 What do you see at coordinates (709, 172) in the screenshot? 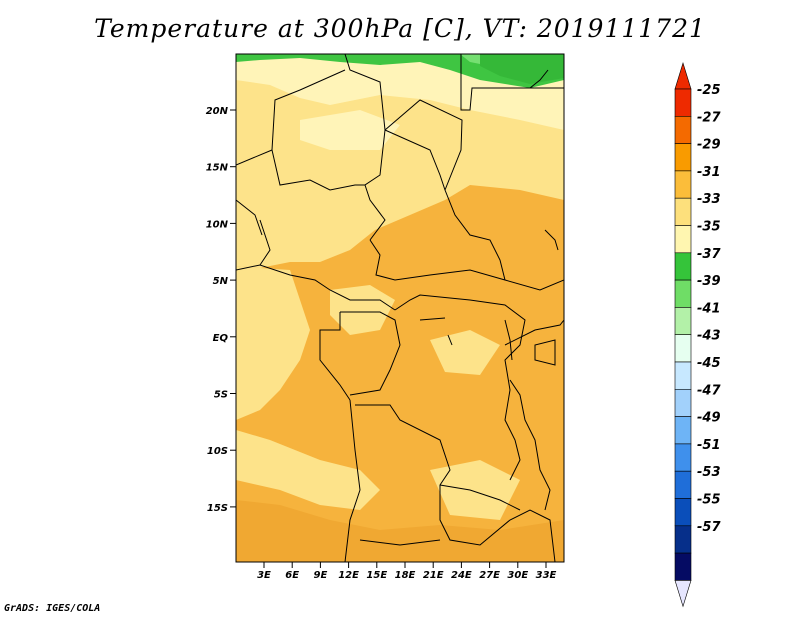
I see `colorbar-label: -31` at bounding box center [709, 172].